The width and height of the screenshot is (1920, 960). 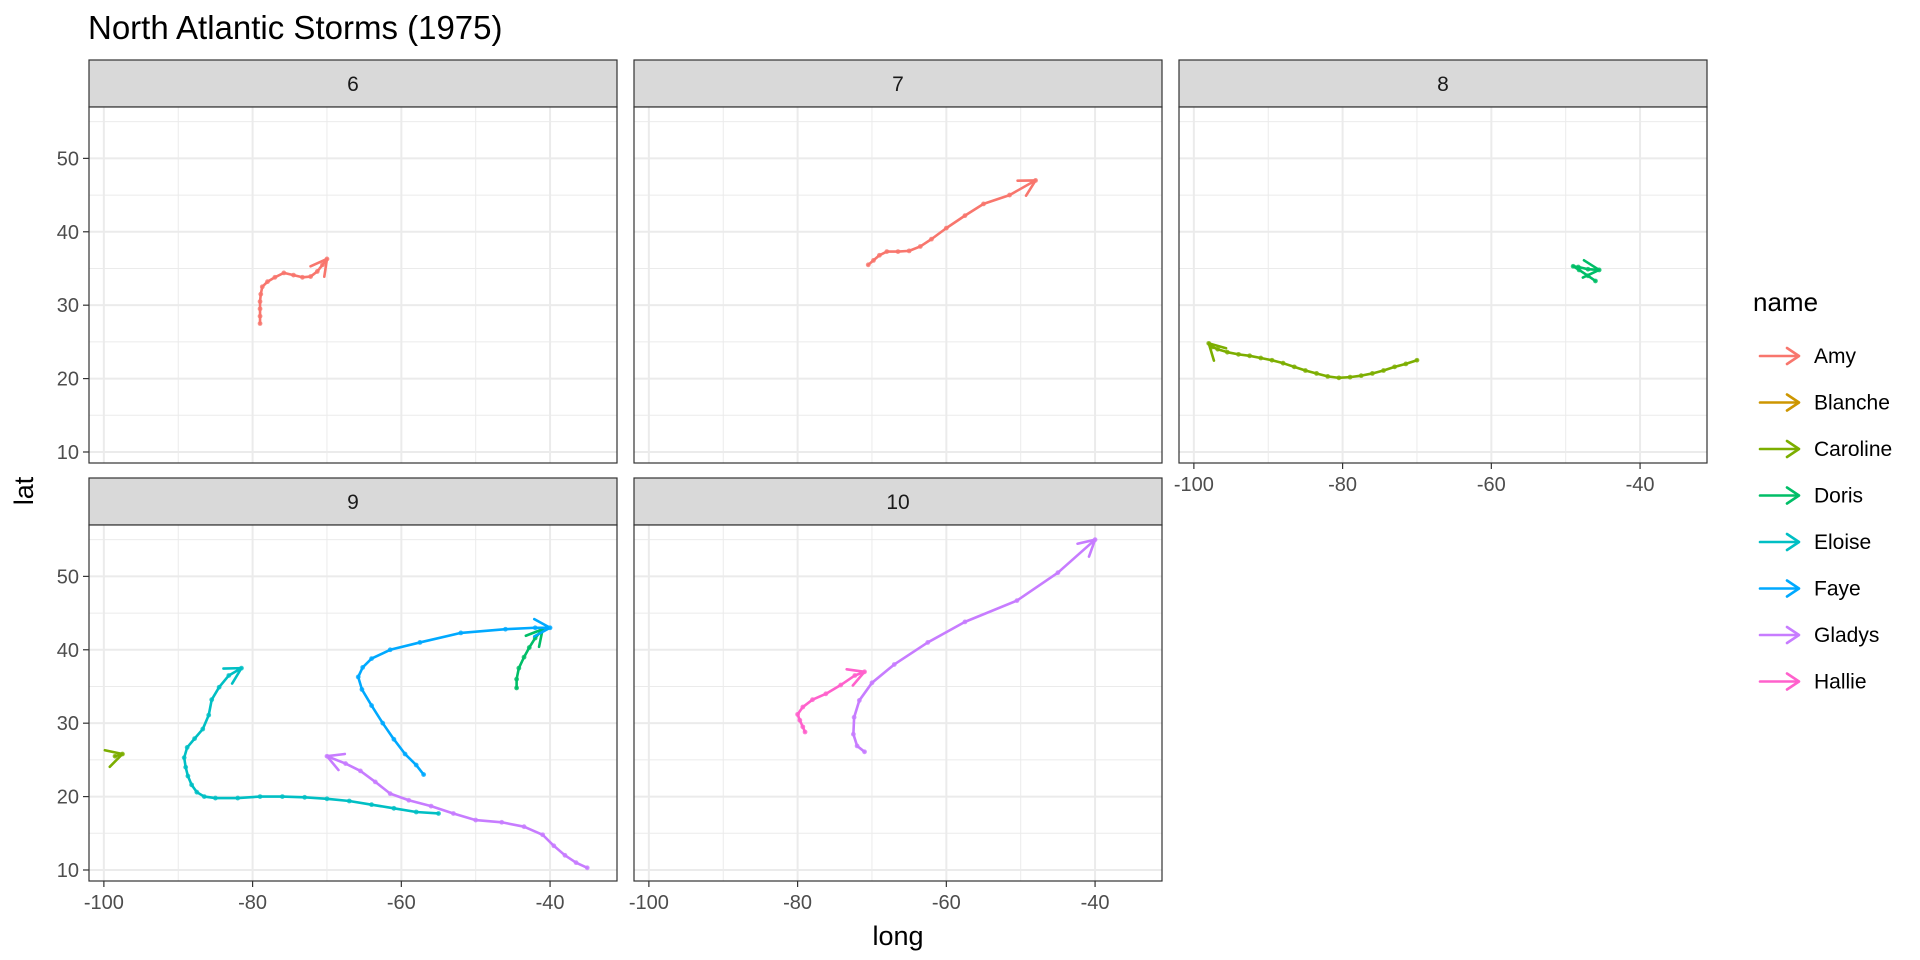 What do you see at coordinates (542, 627) in the screenshot?
I see `series-arrow-faye` at bounding box center [542, 627].